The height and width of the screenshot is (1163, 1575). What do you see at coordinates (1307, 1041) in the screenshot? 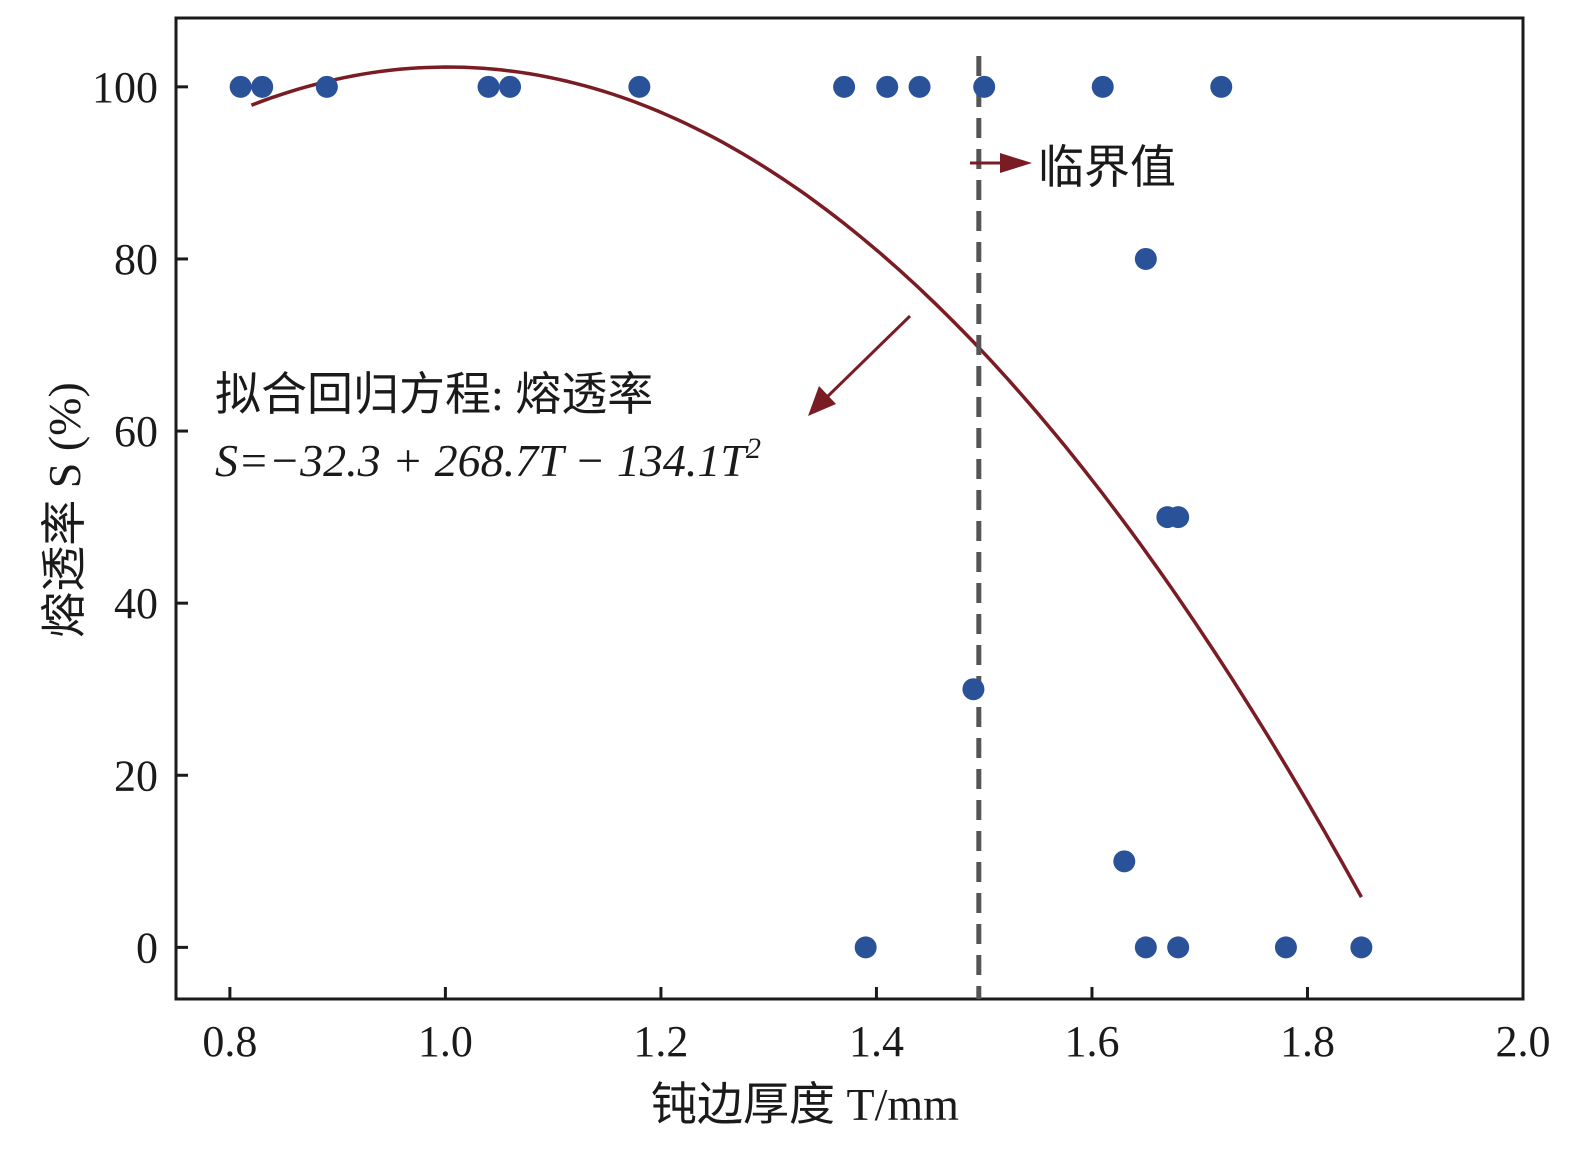
I see `x-tick-label: 1.8` at bounding box center [1307, 1041].